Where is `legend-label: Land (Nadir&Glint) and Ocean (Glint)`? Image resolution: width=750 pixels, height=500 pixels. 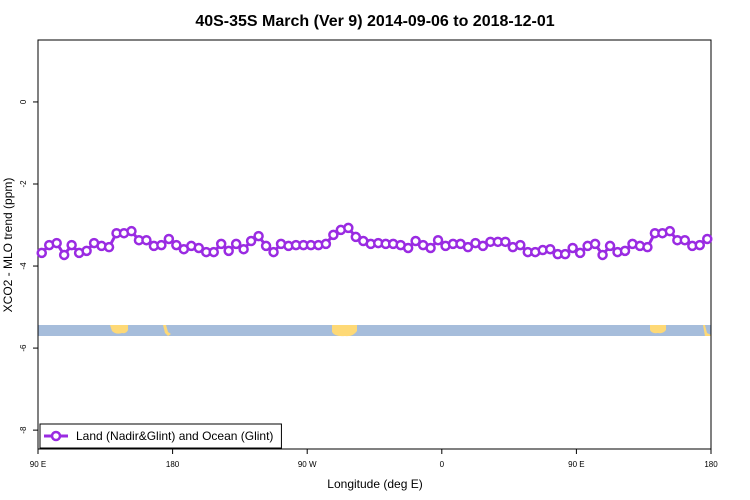 legend-label: Land (Nadir&Glint) and Ocean (Glint) is located at coordinates (174, 436).